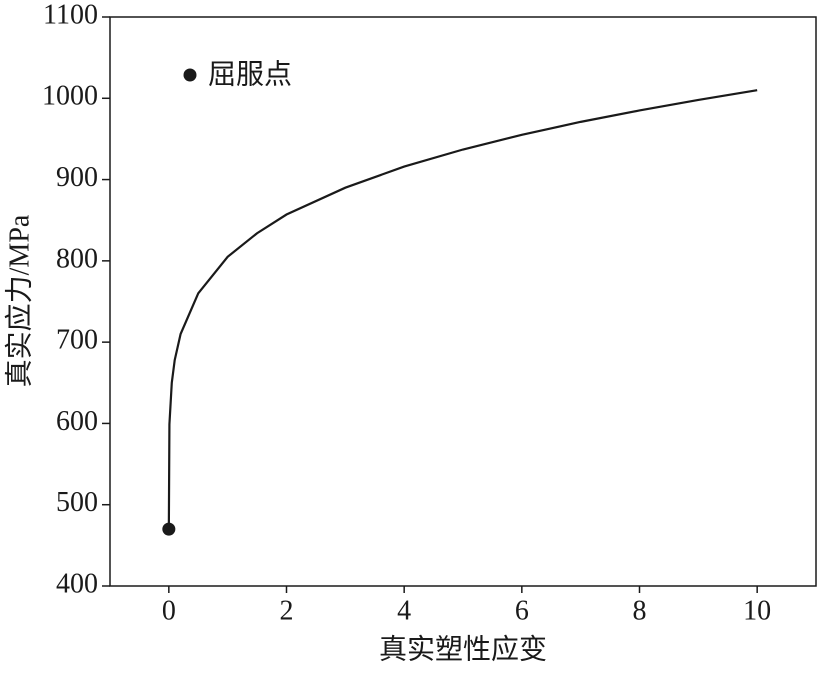  What do you see at coordinates (287, 610) in the screenshot?
I see `x-tick-label: 2` at bounding box center [287, 610].